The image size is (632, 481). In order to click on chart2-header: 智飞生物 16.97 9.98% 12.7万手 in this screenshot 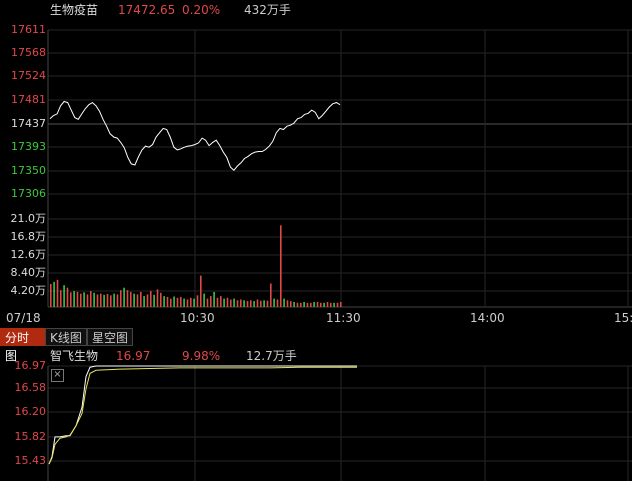, I will do `click(316, 356)`.